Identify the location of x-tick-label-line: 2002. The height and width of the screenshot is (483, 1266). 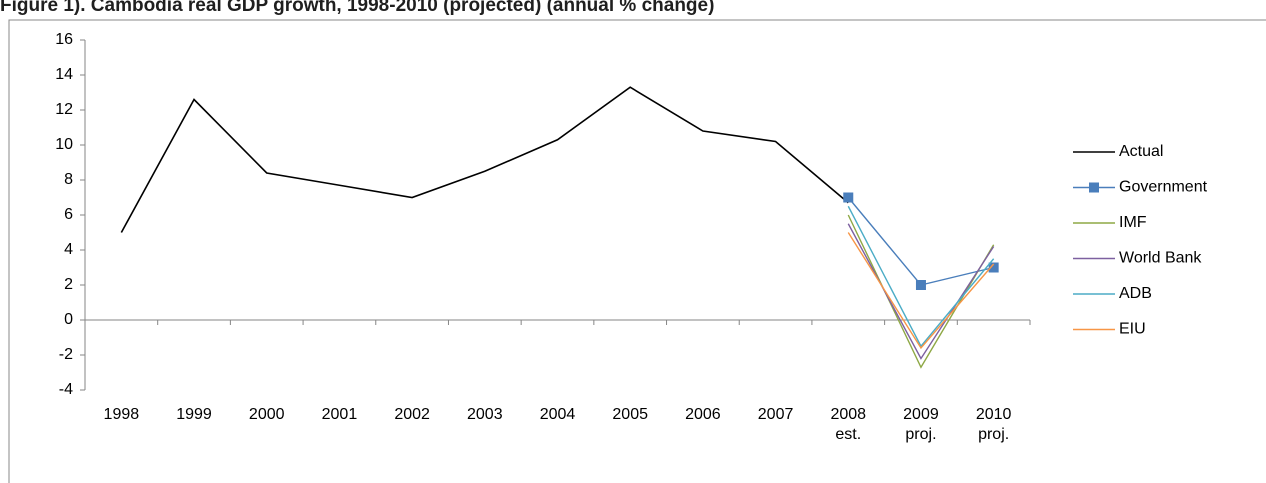
(412, 414).